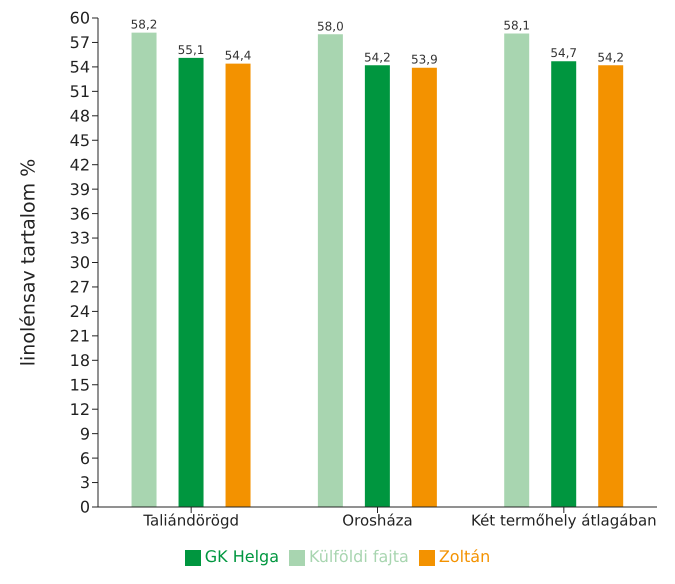 The image size is (675, 584). I want to click on y-tick-label: 27, so click(80, 287).